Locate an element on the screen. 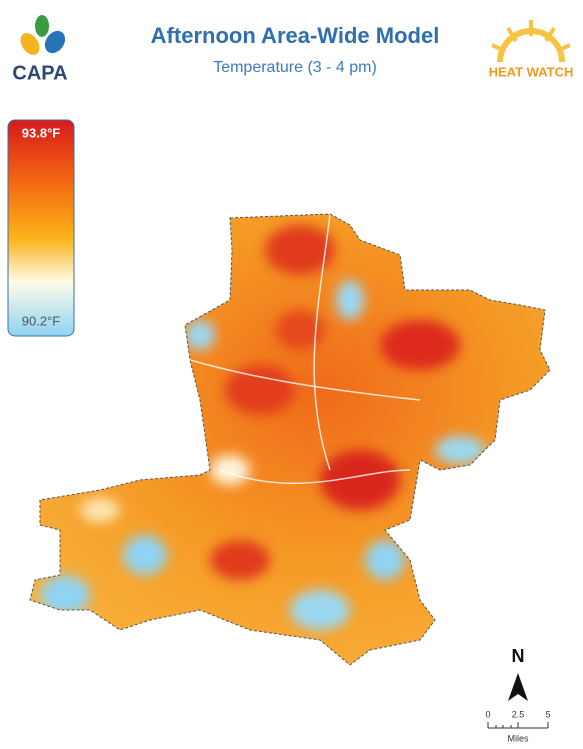  heat-watch-logo is located at coordinates (531, 41).